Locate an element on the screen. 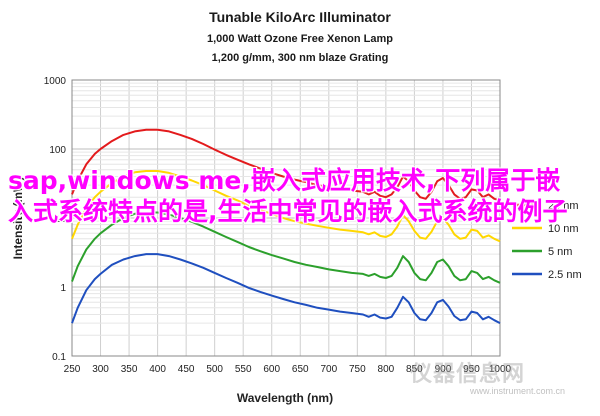 The height and width of the screenshot is (416, 600). chart-subtitle-2: 1,200 g/mm, 300 nm blaze Grating is located at coordinates (300, 58).